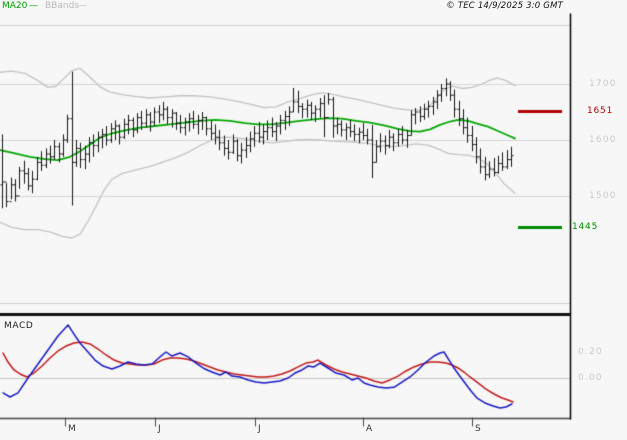 This screenshot has width=627, height=440. Describe the element at coordinates (369, 429) in the screenshot. I see `month-label-august: A` at that location.